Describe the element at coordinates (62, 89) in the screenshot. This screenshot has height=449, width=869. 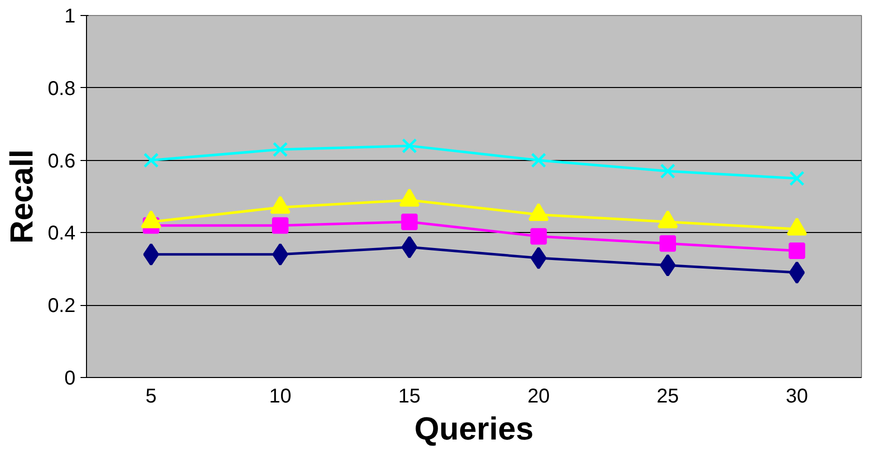
I see `y-tick-label: 0.8` at that location.